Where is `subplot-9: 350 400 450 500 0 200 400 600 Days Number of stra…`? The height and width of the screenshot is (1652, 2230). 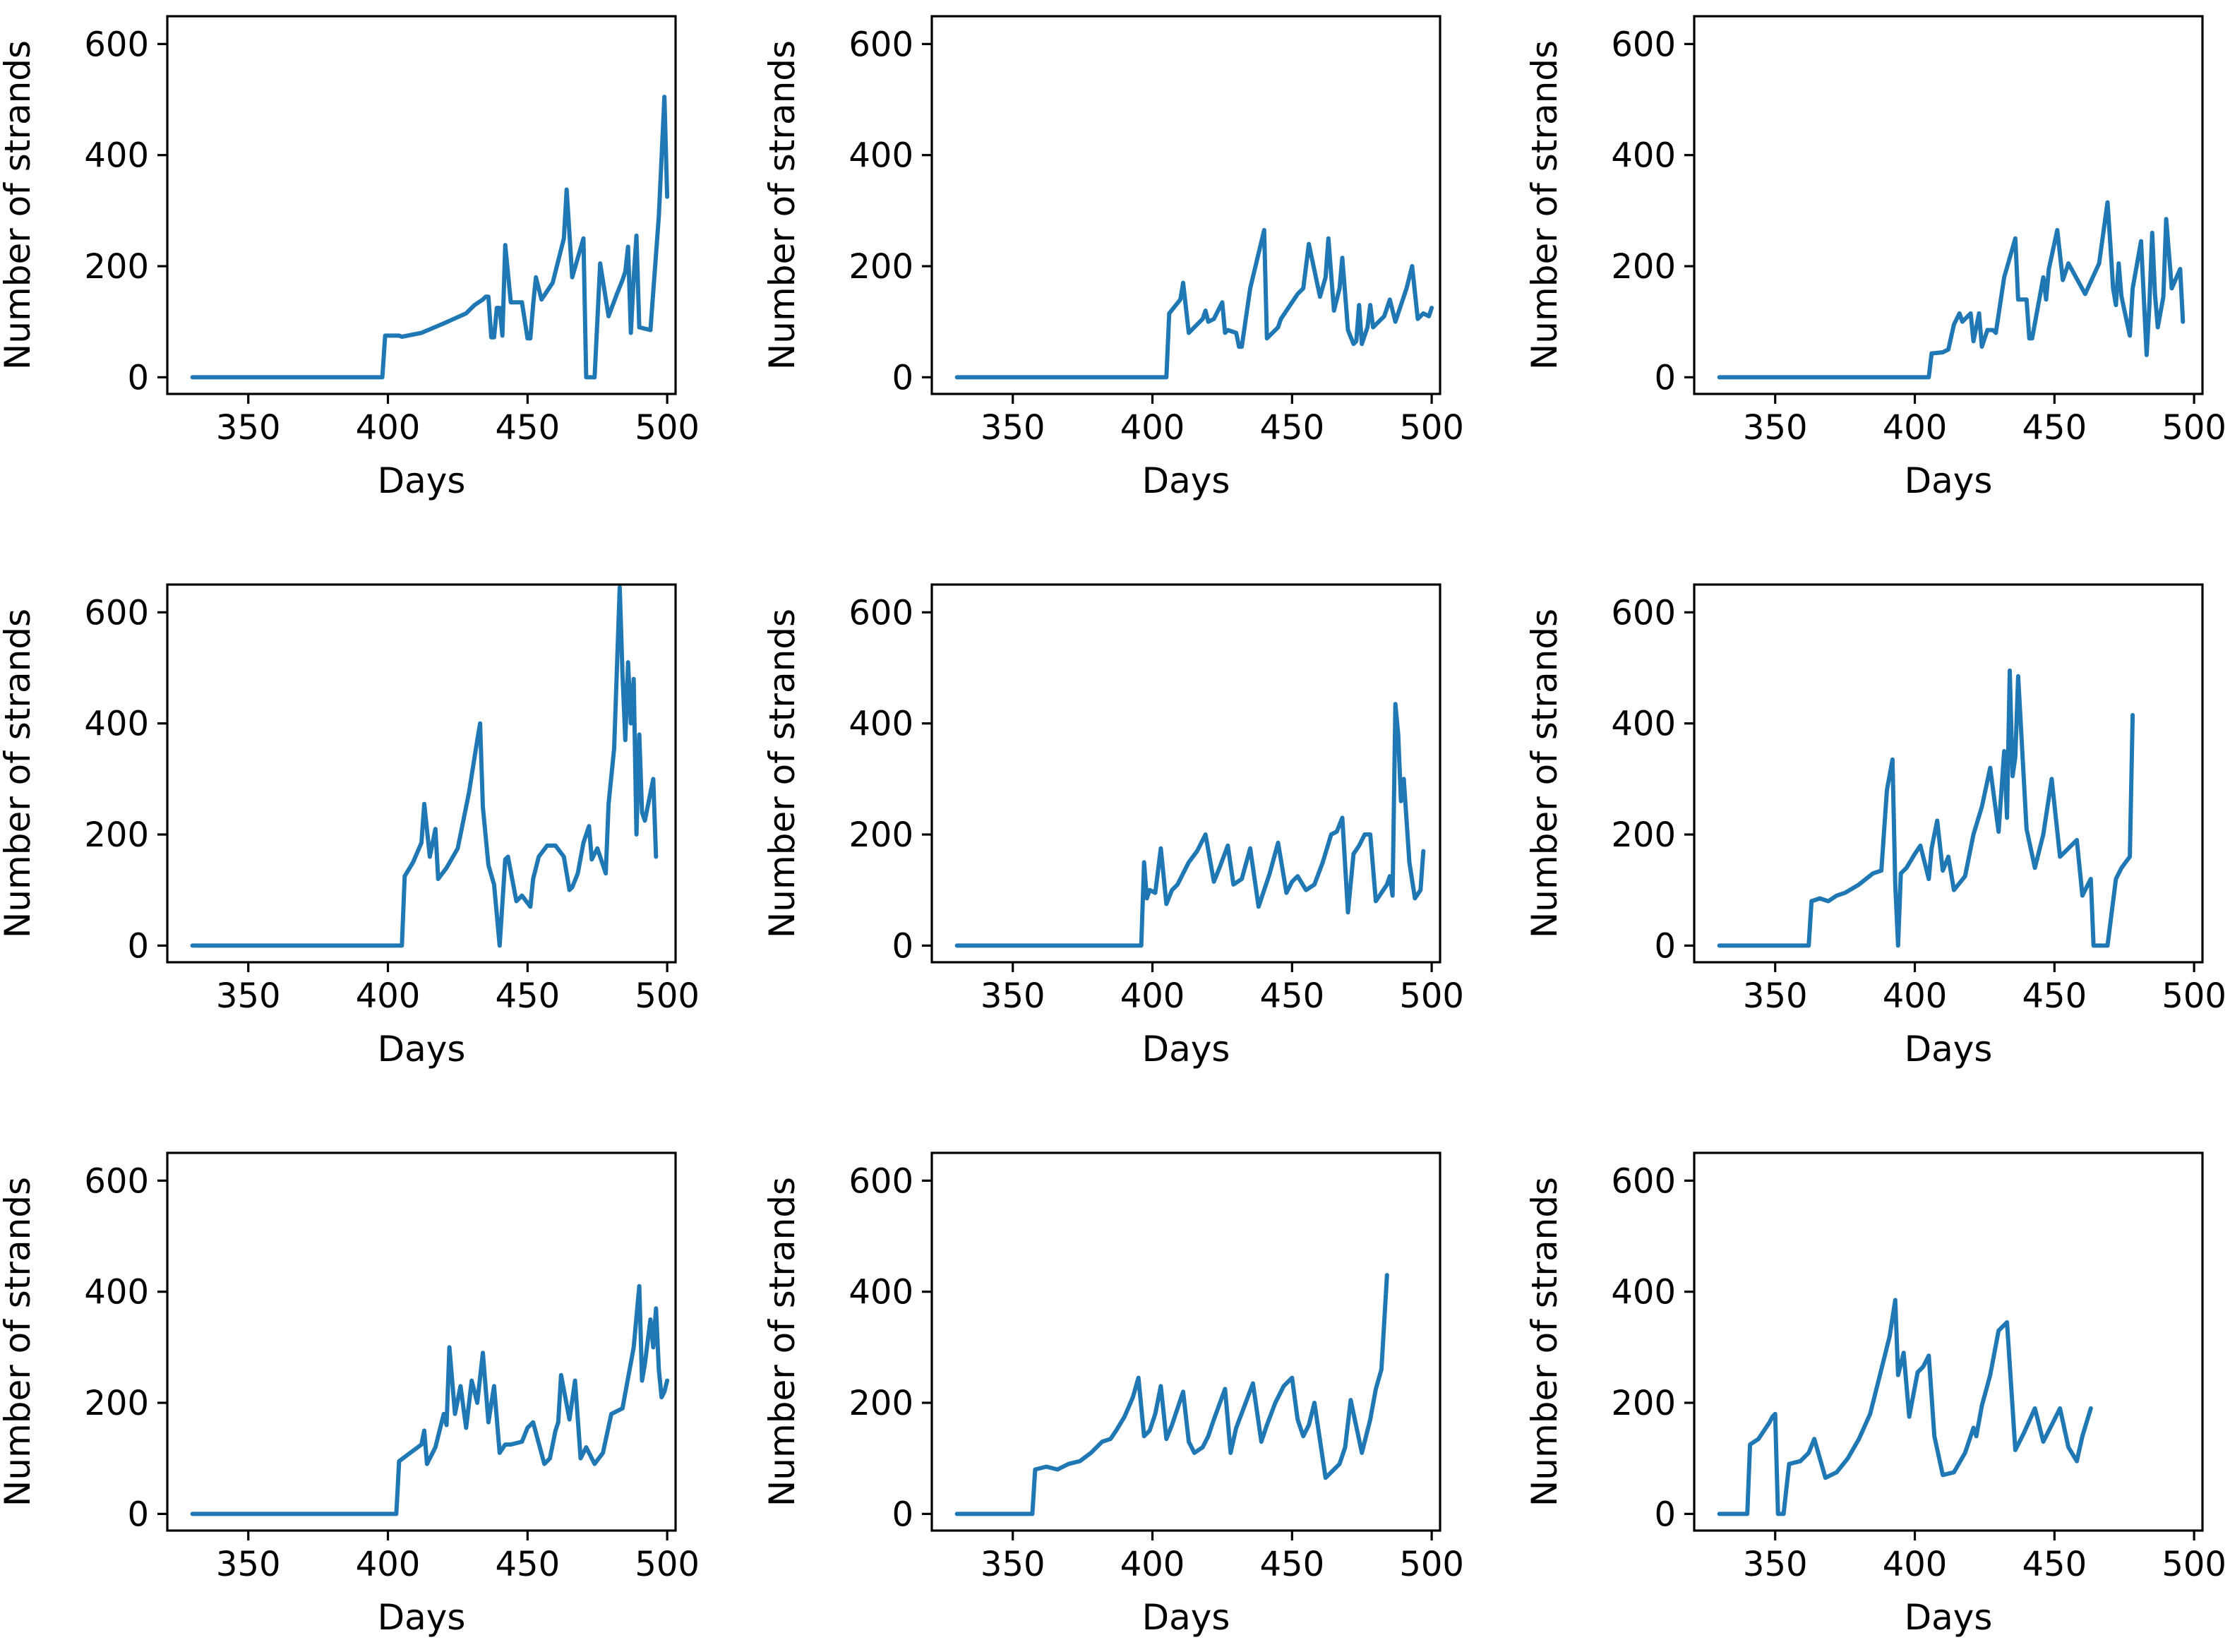
subplot-9: 350 400 450 500 0 200 400 600 Days Number of stra… is located at coordinates (1875, 1394).